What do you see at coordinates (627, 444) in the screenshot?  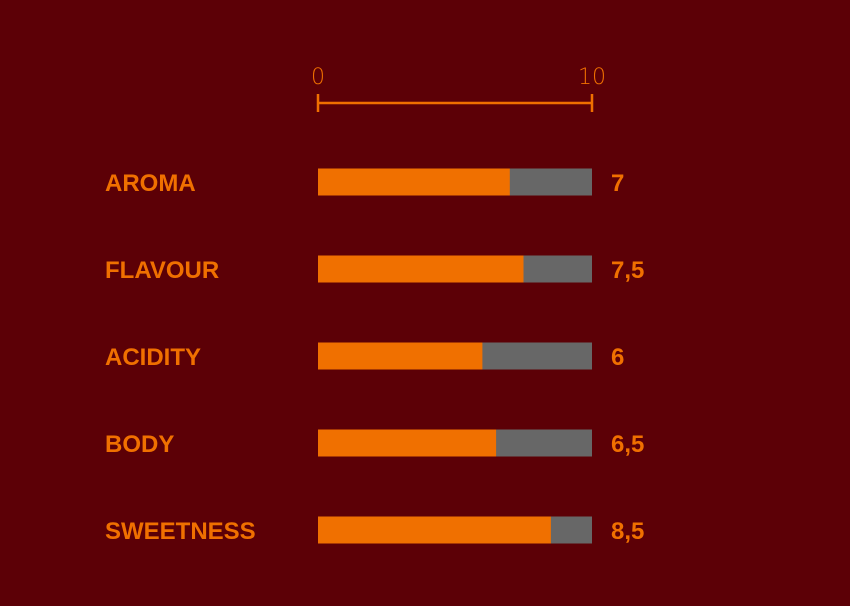 I see `value-label: 6,5` at bounding box center [627, 444].